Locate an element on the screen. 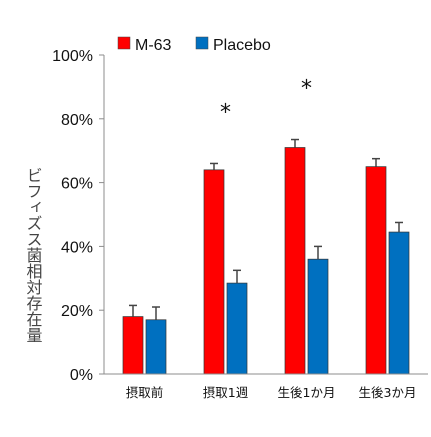 The width and height of the screenshot is (431, 437). y-tick-label: 80% is located at coordinates (77, 120).